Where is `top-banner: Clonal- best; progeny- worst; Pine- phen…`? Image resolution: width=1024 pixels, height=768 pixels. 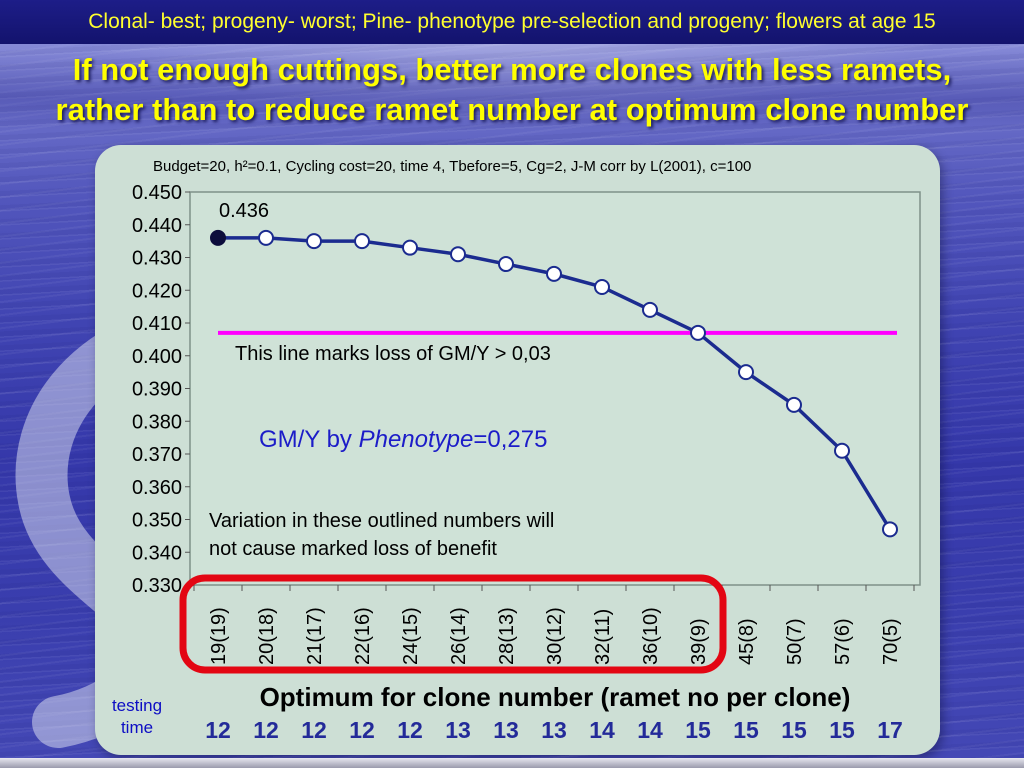
top-banner: Clonal- best; progeny- worst; Pine- phen… is located at coordinates (512, 22).